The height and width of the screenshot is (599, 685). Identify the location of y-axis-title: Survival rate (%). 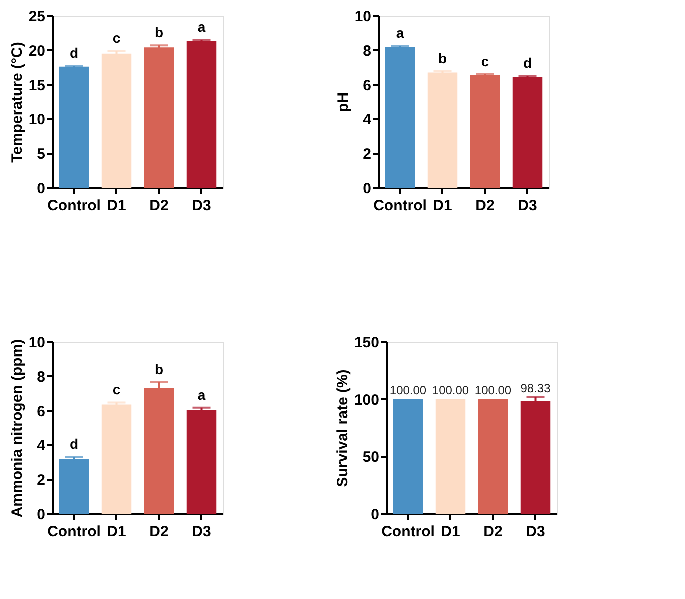
(343, 429).